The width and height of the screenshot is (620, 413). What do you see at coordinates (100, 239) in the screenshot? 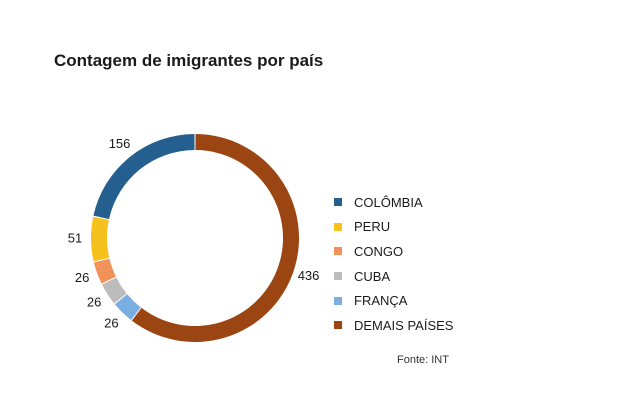
I see `donut-slice-peru` at bounding box center [100, 239].